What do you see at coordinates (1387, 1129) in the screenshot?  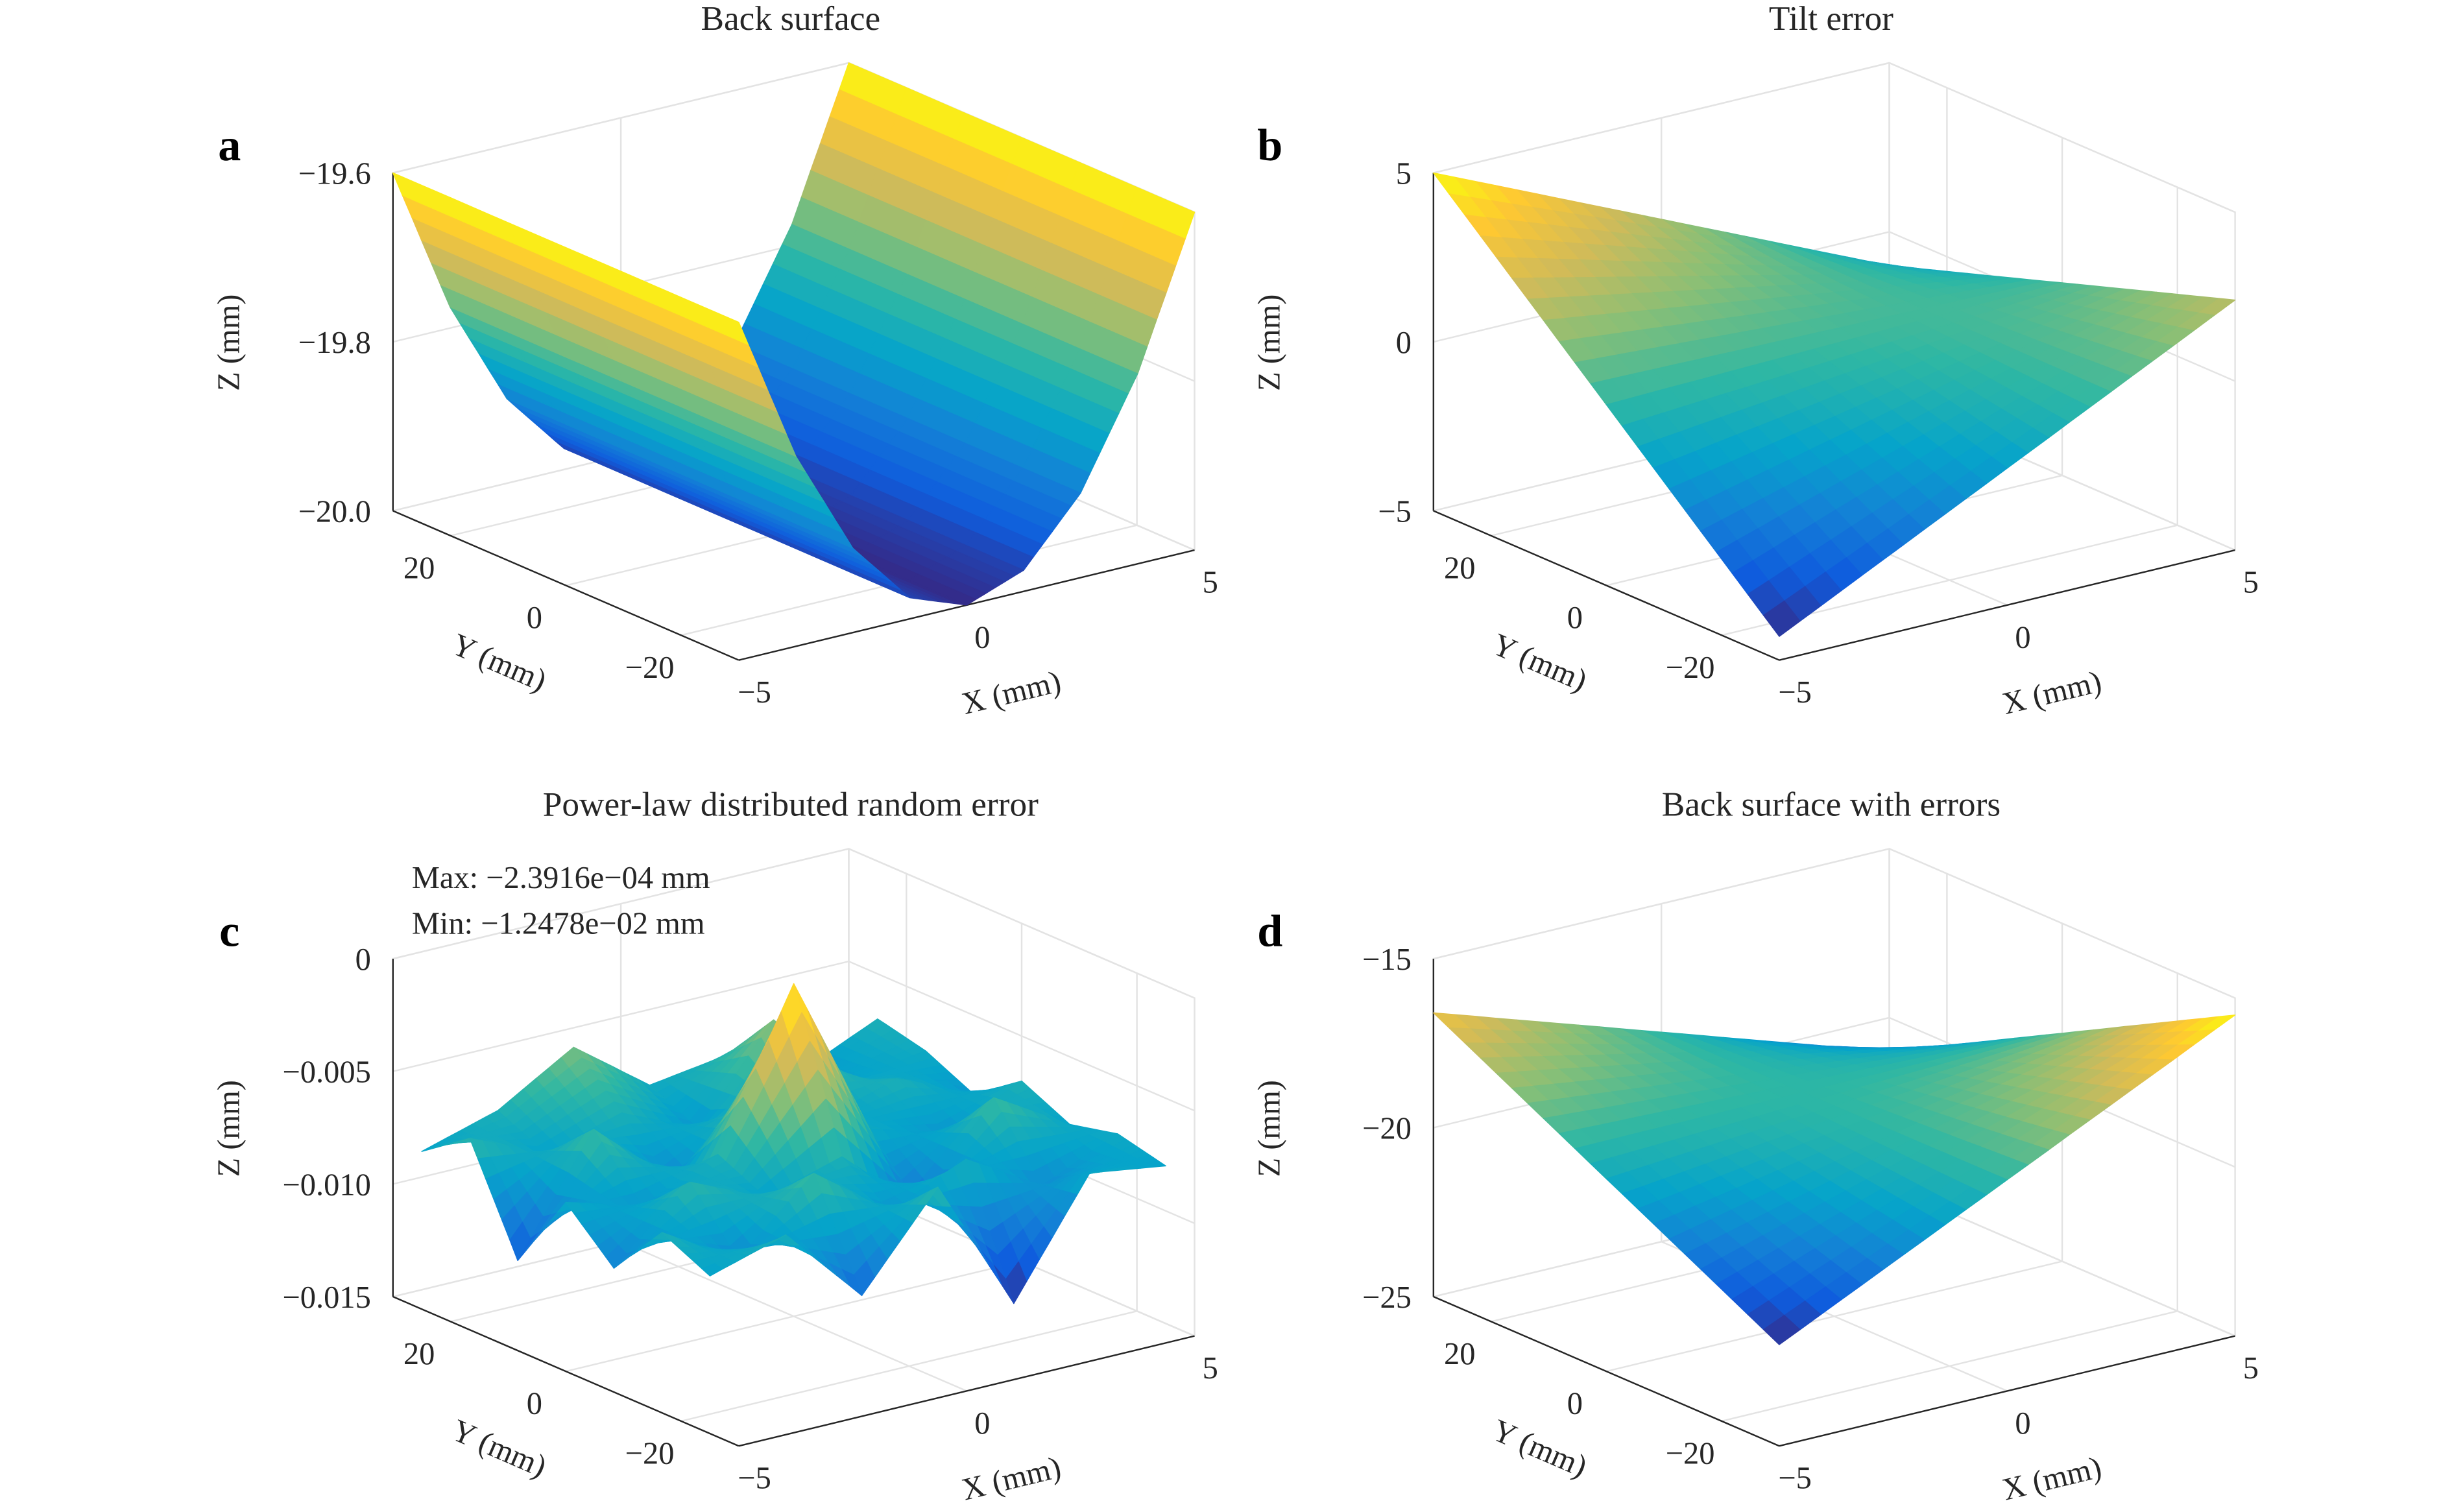 I see `z-tick-label: −20` at bounding box center [1387, 1129].